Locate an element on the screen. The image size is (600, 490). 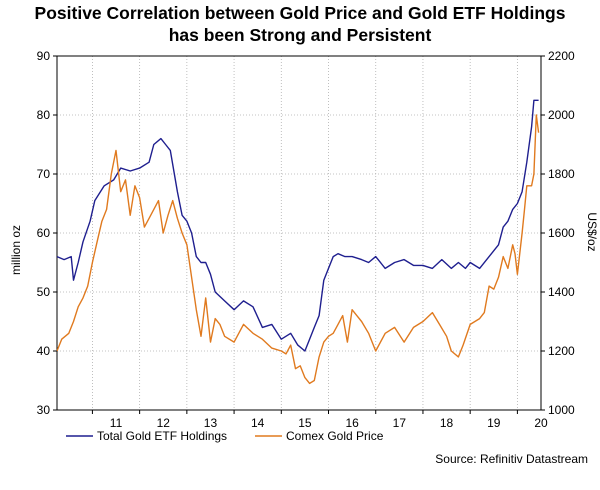
source-note: Source: Refinitiv Datastream is located at coordinates (511, 459).